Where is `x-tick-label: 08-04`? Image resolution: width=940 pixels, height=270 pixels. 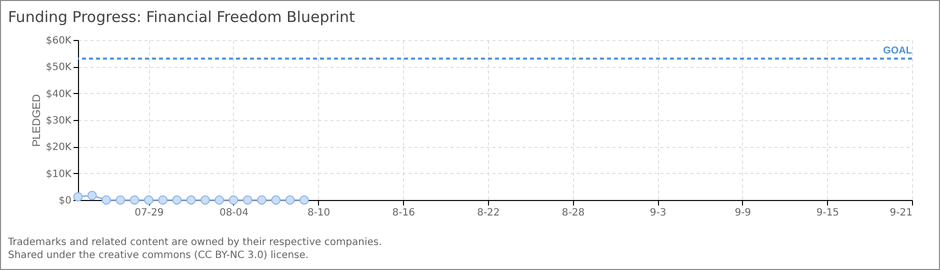
x-tick-label: 08-04 is located at coordinates (234, 213).